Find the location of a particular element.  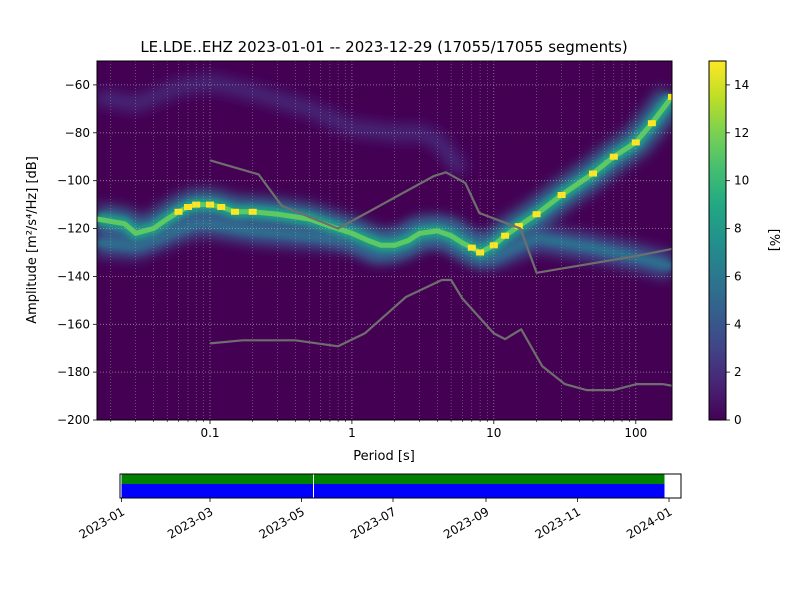

coverage-blue-bar is located at coordinates (393, 491).